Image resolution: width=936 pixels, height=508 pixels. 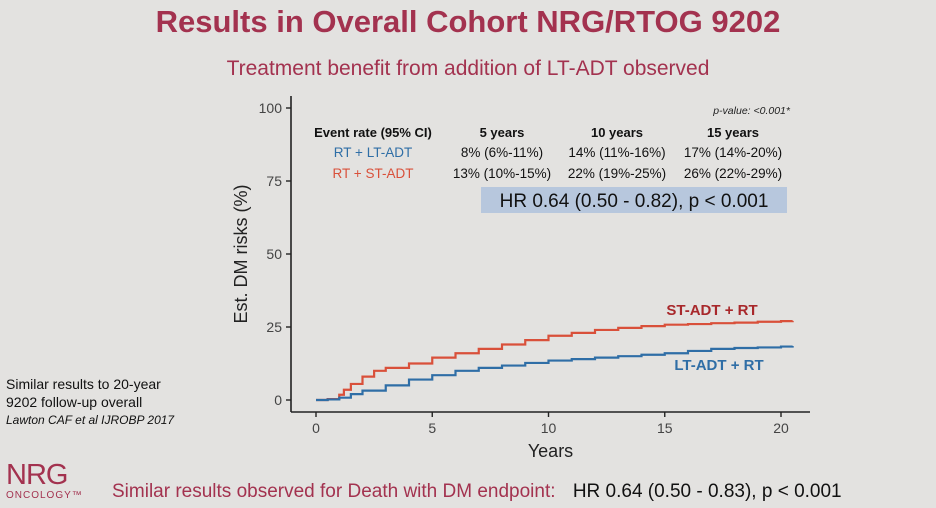 What do you see at coordinates (74, 402) in the screenshot?
I see `side-note-line2: 9202 follow-up overall` at bounding box center [74, 402].